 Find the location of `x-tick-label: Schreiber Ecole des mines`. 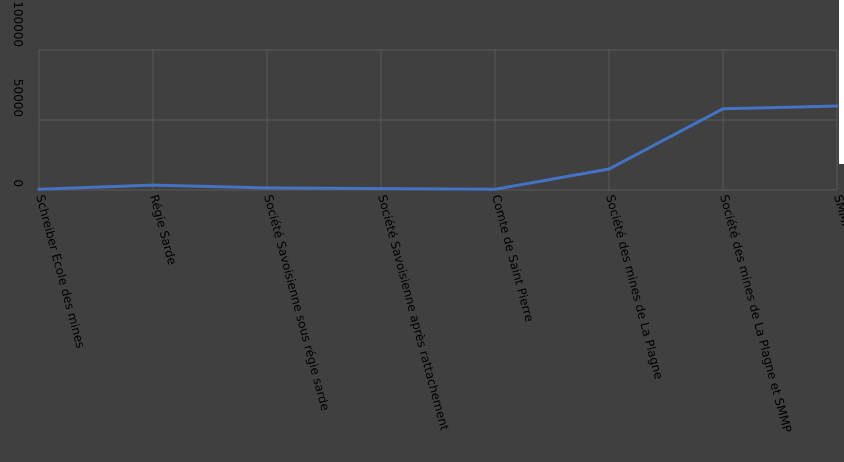

x-tick-label: Schreiber Ecole des mines is located at coordinates (60, 271).